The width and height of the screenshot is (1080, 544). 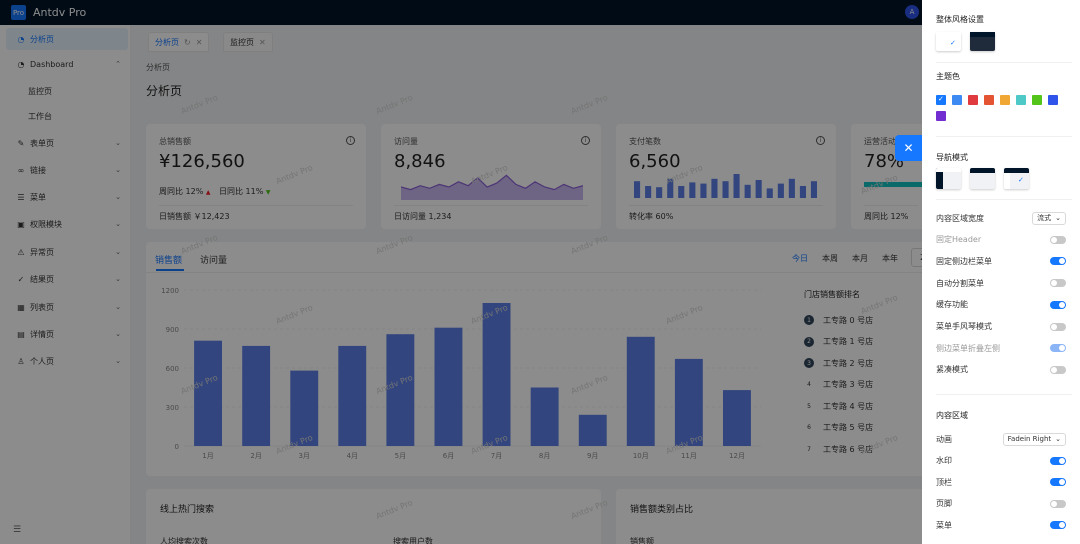 What do you see at coordinates (67, 64) in the screenshot?
I see `sidebar-item-dashboard: ◔ Dashboard ⌃` at bounding box center [67, 64].